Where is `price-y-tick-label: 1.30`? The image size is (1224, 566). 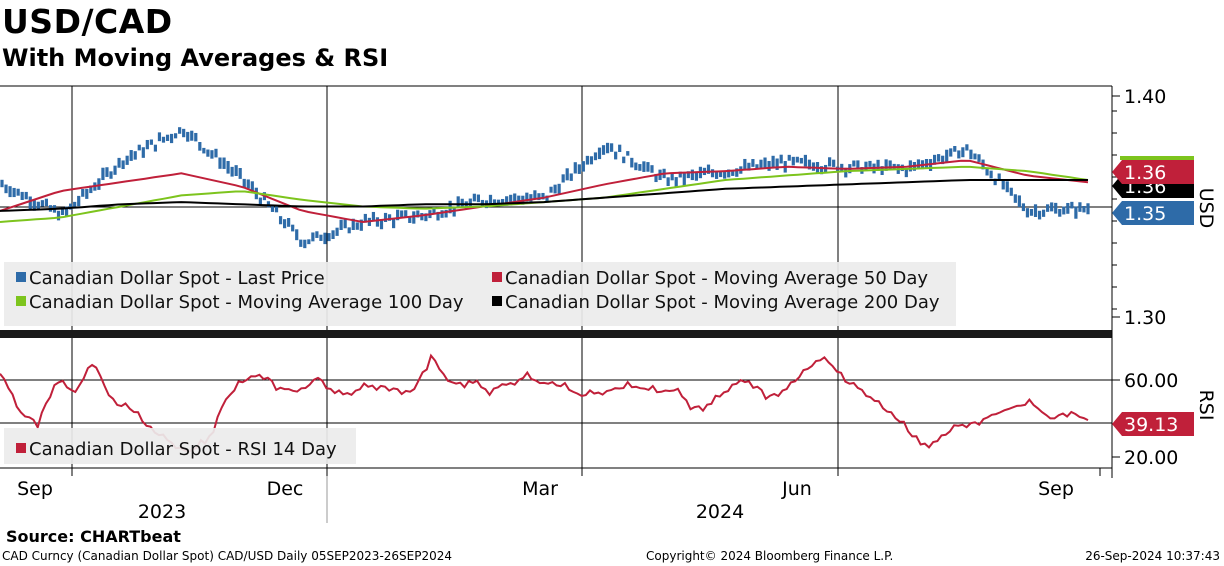 price-y-tick-label: 1.30 is located at coordinates (1145, 318).